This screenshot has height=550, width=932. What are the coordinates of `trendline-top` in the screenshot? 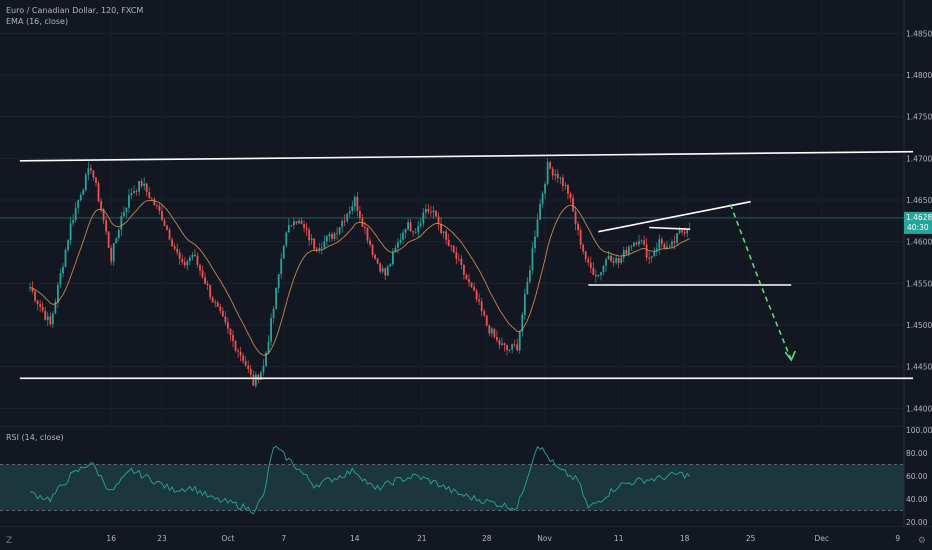 It's located at (466, 156).